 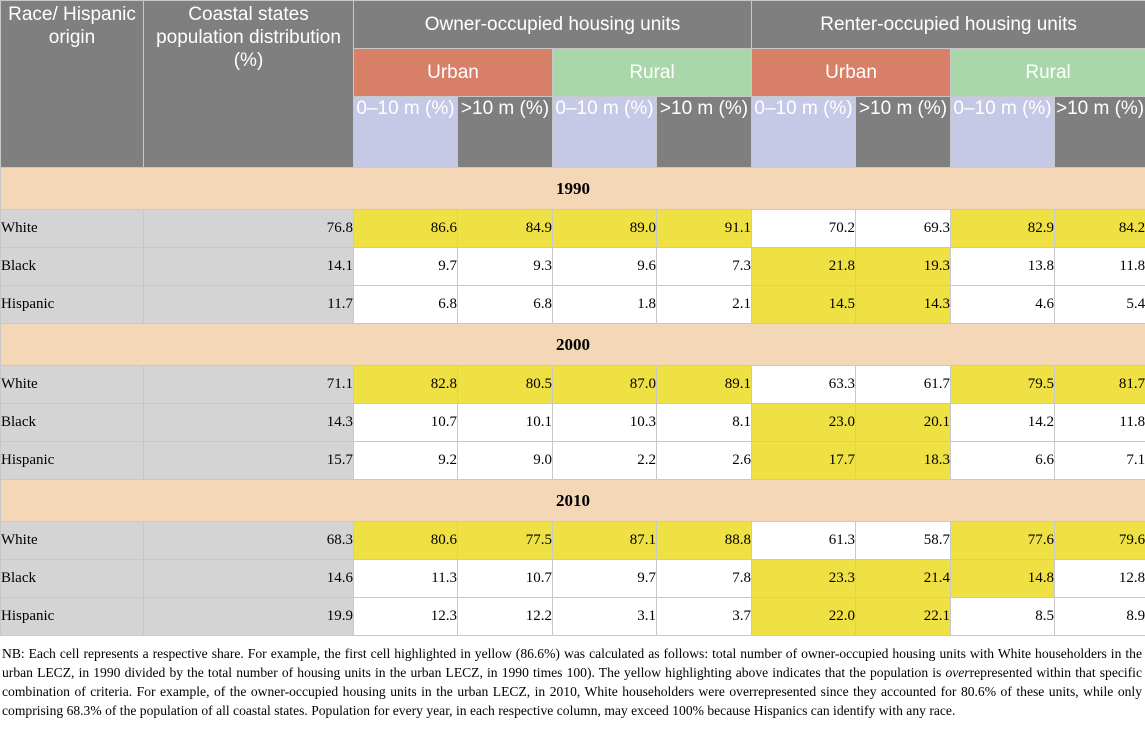 What do you see at coordinates (1099, 616) in the screenshot?
I see `value-cell: 8.9` at bounding box center [1099, 616].